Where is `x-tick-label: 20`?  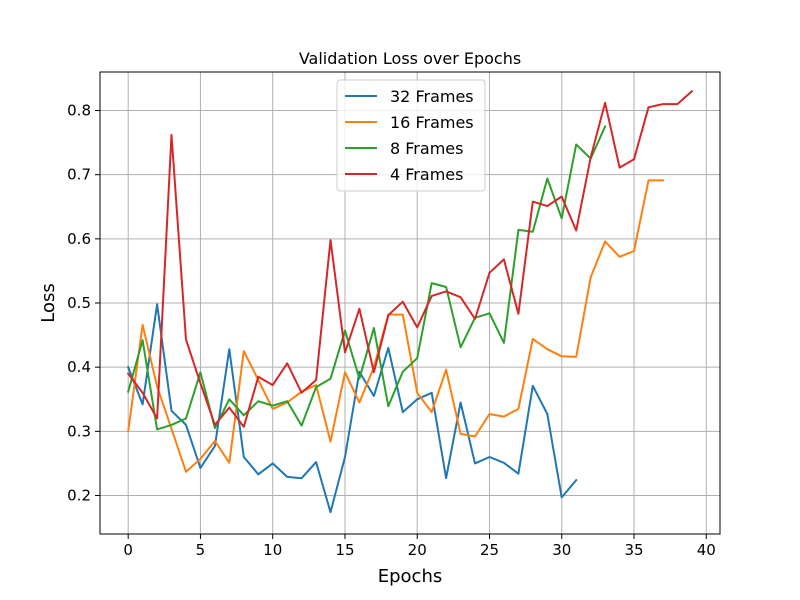
x-tick-label: 20 is located at coordinates (417, 550).